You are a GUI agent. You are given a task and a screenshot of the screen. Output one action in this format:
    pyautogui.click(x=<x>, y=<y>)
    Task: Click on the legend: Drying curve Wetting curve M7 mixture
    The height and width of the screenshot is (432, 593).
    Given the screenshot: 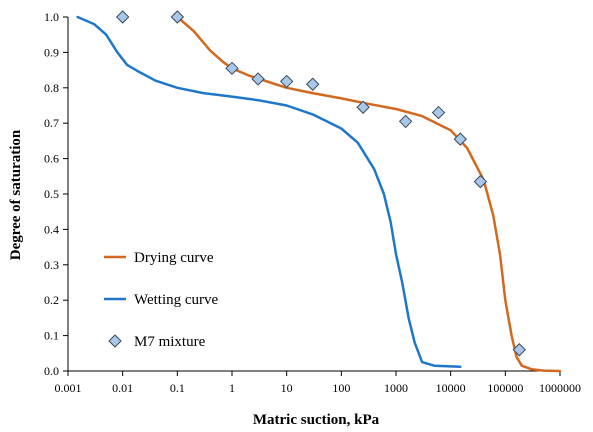 What is the action you would take?
    pyautogui.click(x=161, y=300)
    